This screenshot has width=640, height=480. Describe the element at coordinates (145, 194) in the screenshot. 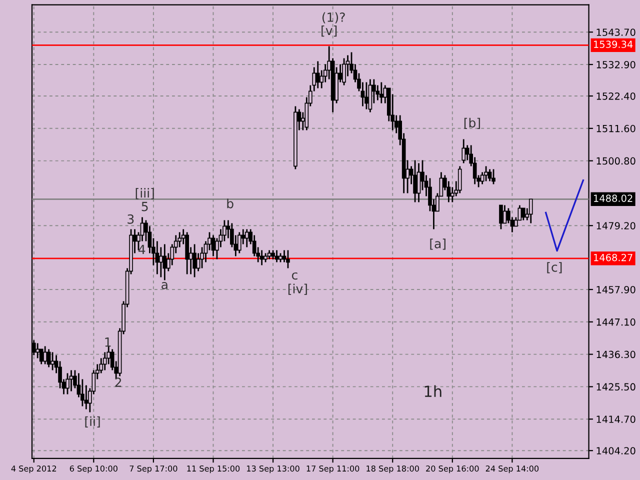

I see `annotation: [iii]` at that location.